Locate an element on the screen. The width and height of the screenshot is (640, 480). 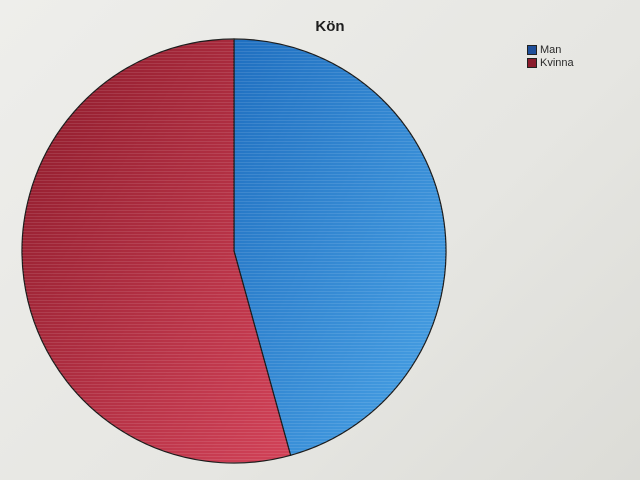
legend-item-kvinna: Kvinna is located at coordinates (550, 62).